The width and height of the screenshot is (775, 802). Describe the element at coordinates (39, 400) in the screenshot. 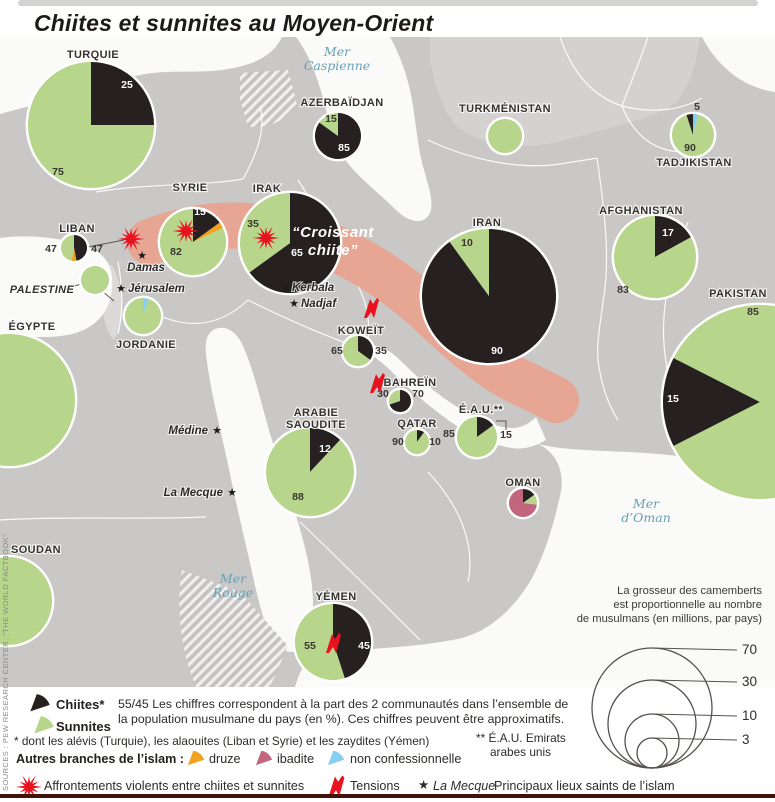

I see `pie-egypte` at that location.